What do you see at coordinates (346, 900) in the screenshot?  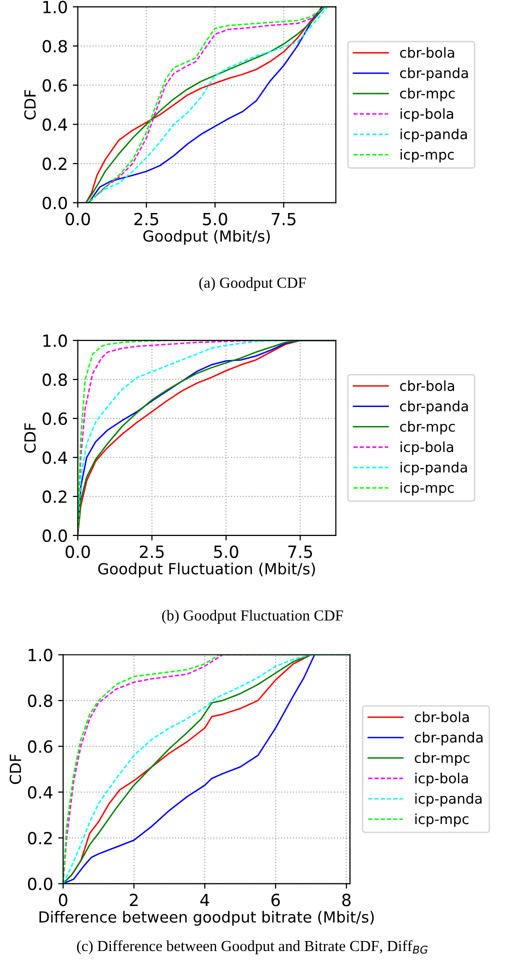 I see `x-tick-label: 8` at bounding box center [346, 900].